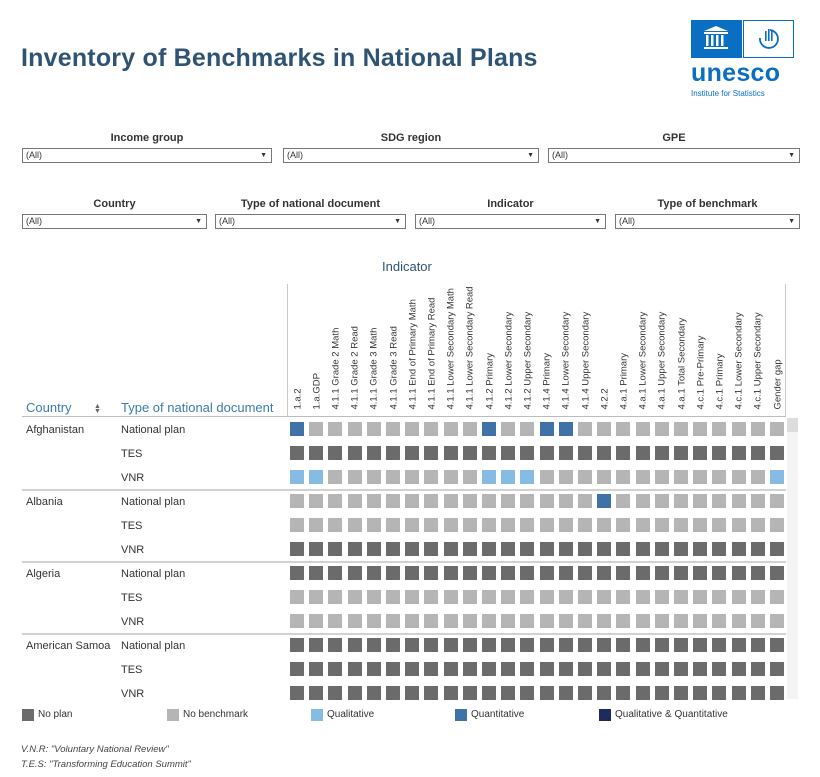 Image resolution: width=820 pixels, height=777 pixels. I want to click on filter-sdg-region-dropdown: (All) ▼, so click(411, 155).